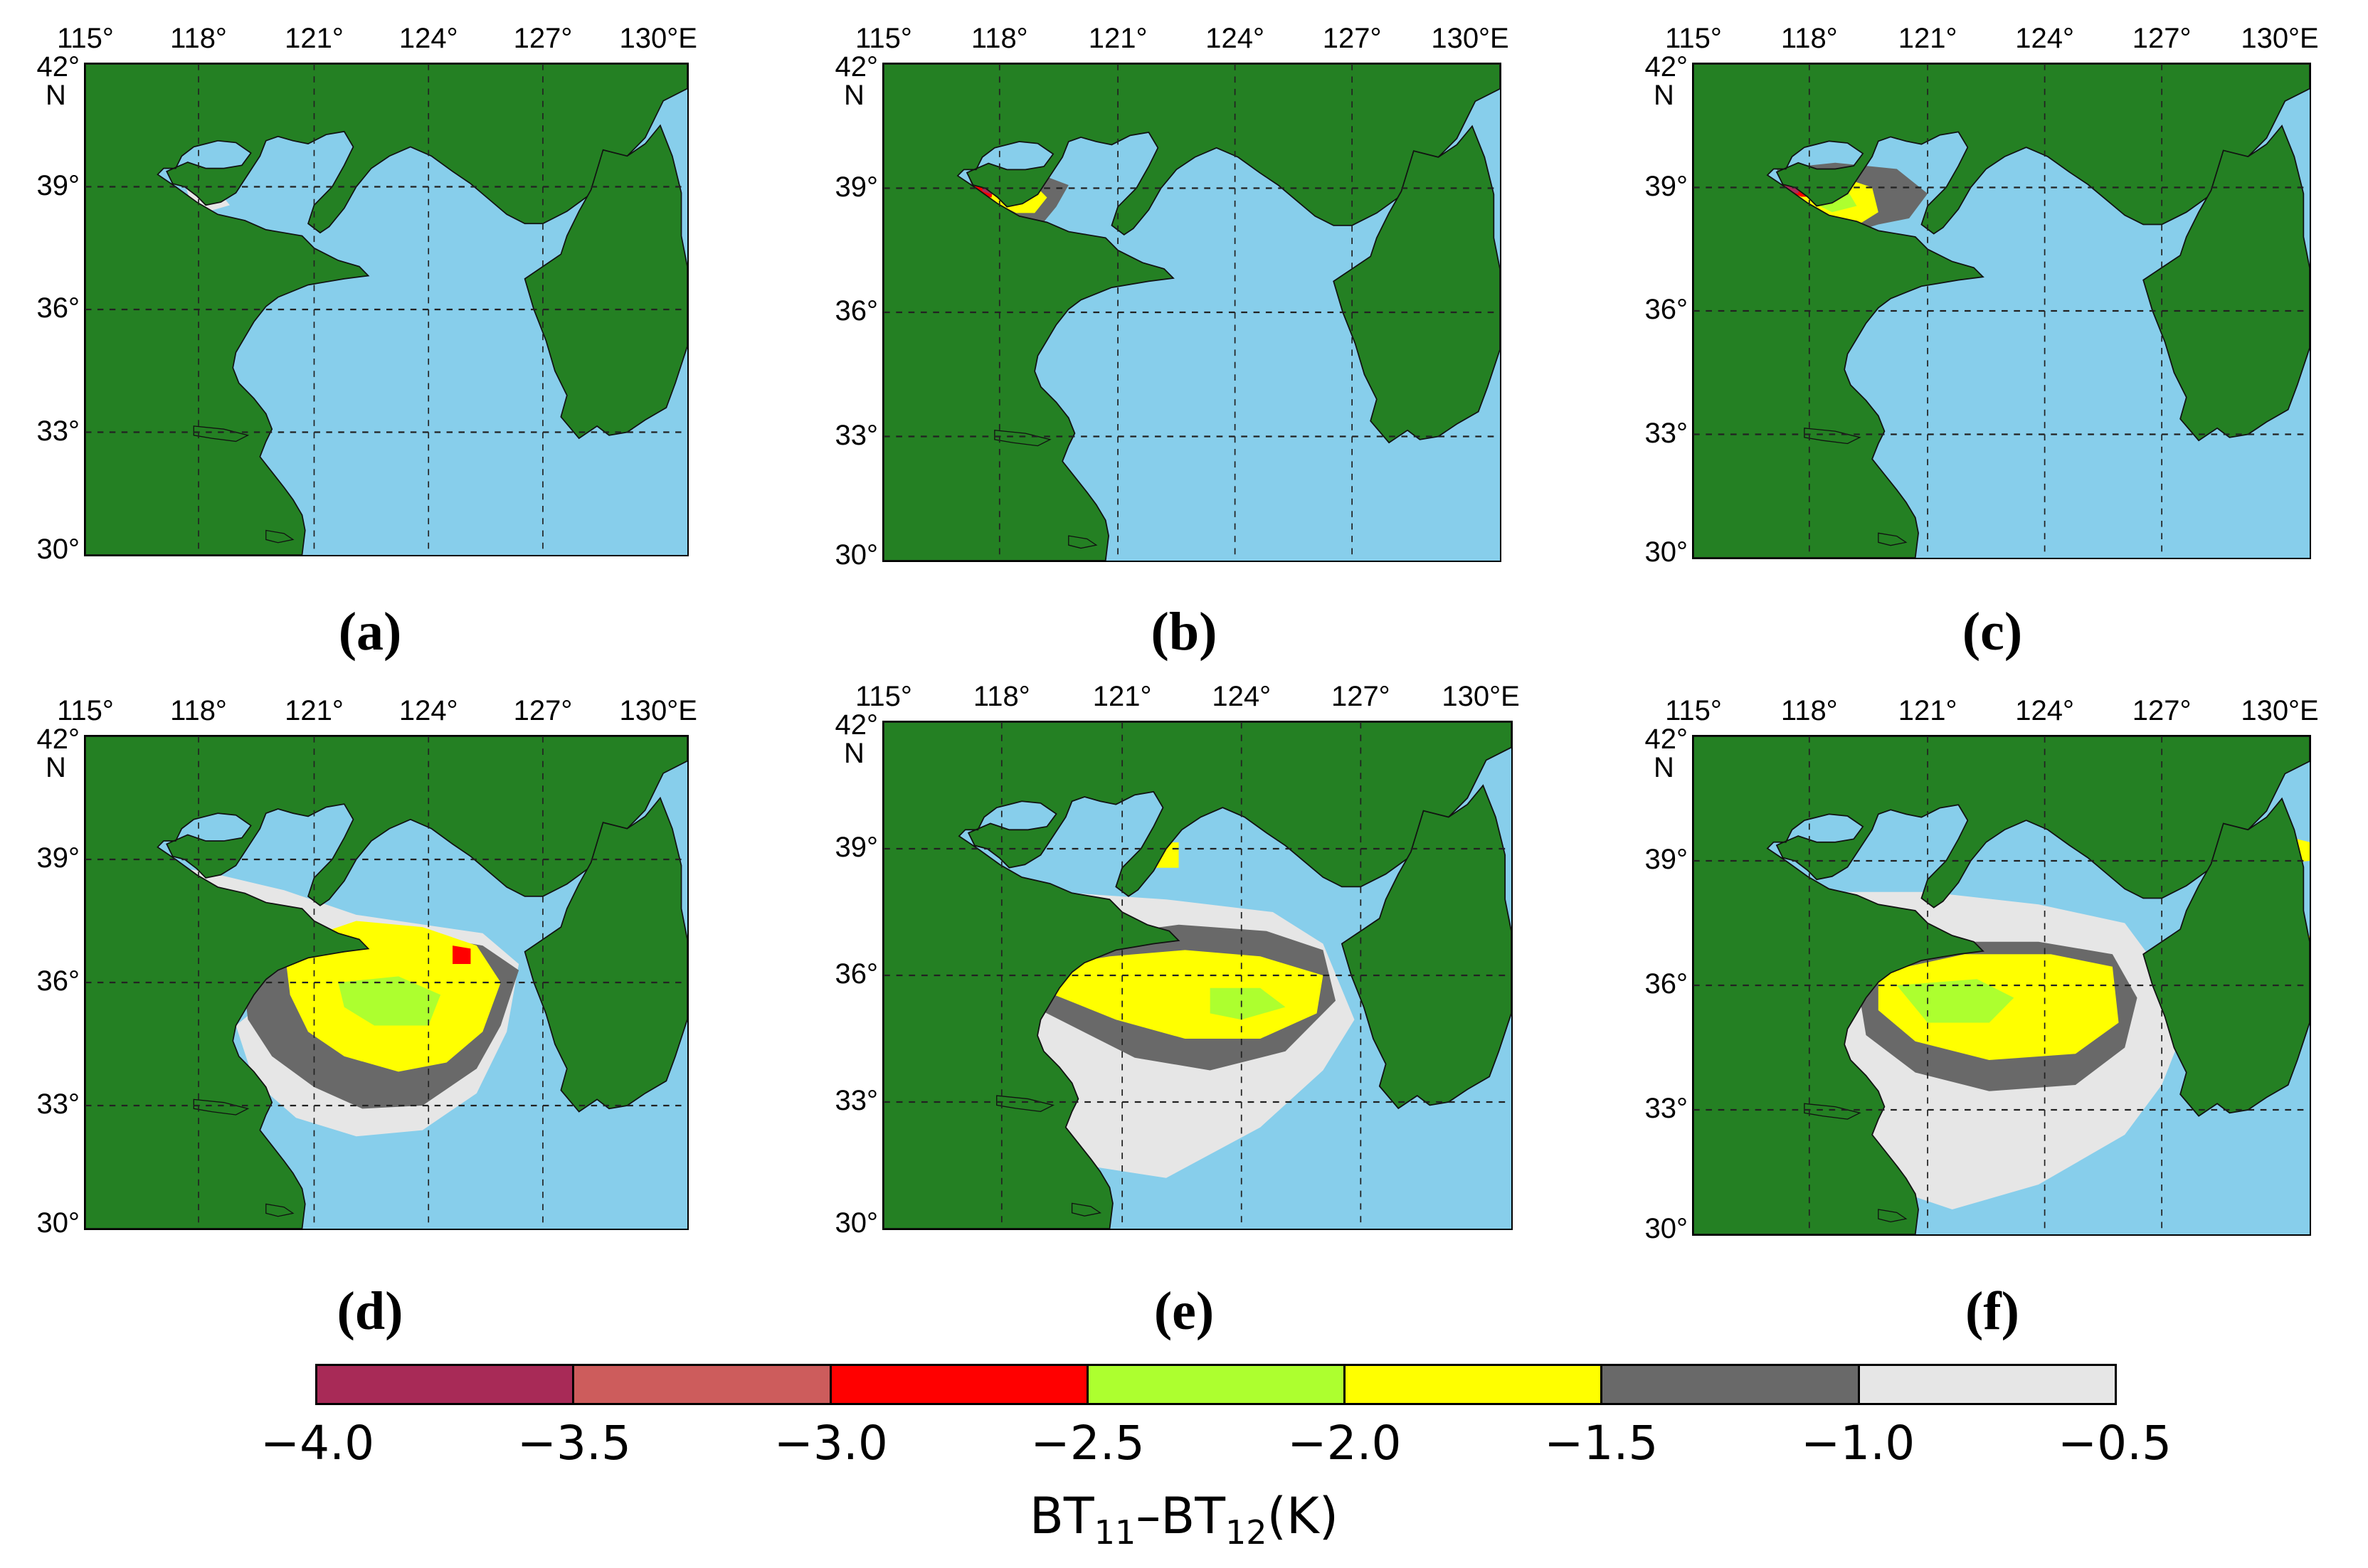 This screenshot has height=1568, width=2368. Describe the element at coordinates (1184, 1311) in the screenshot. I see `panel-letter: (e)` at that location.